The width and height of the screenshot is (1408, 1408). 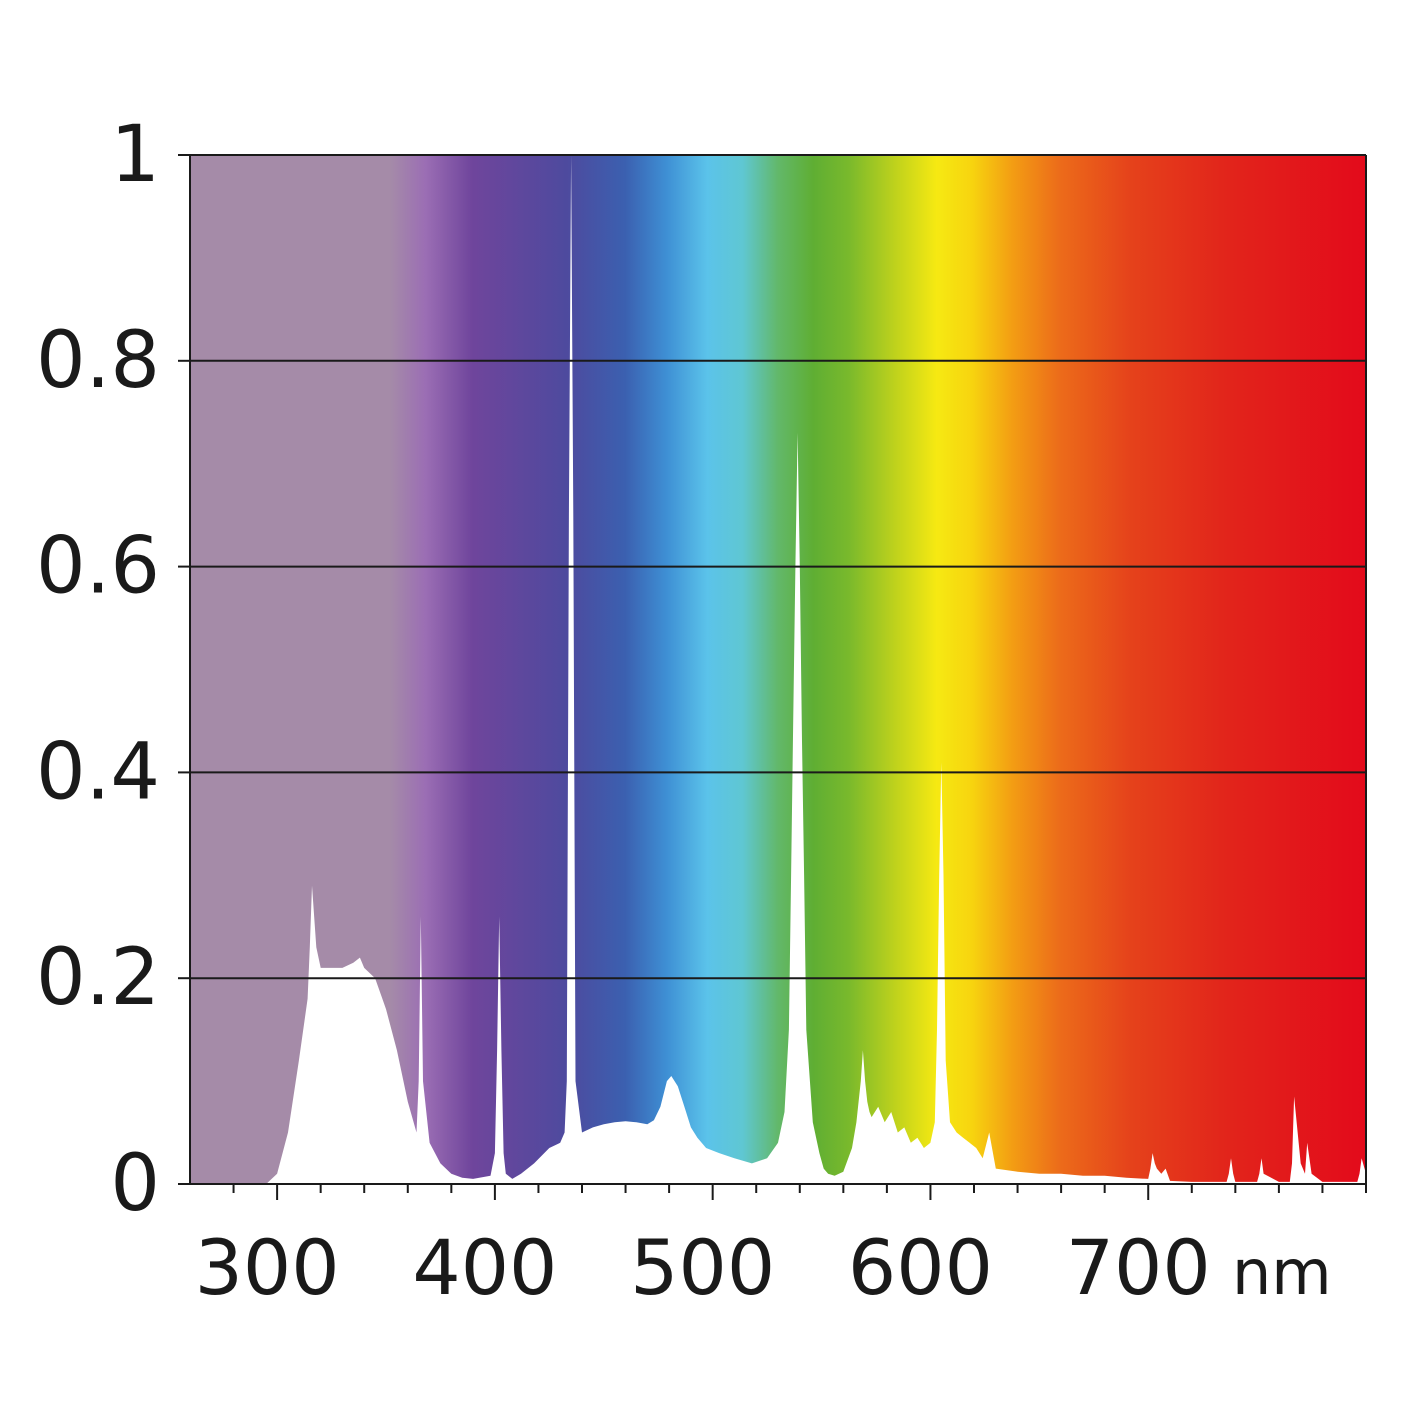 What do you see at coordinates (1282, 1272) in the screenshot?
I see `x-axis-unit-label: nm` at bounding box center [1282, 1272].